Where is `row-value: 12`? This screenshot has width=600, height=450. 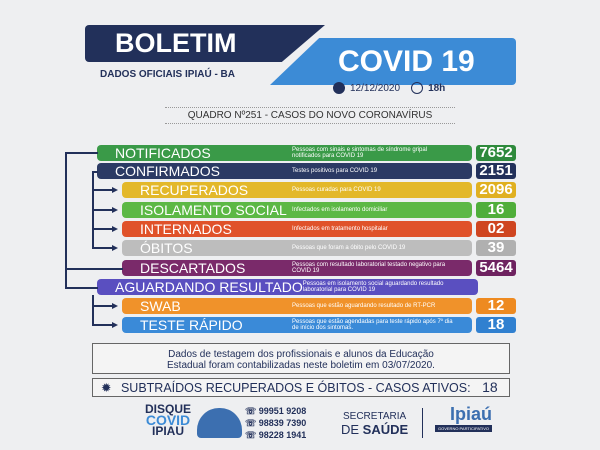
row-value: 12 is located at coordinates (496, 306).